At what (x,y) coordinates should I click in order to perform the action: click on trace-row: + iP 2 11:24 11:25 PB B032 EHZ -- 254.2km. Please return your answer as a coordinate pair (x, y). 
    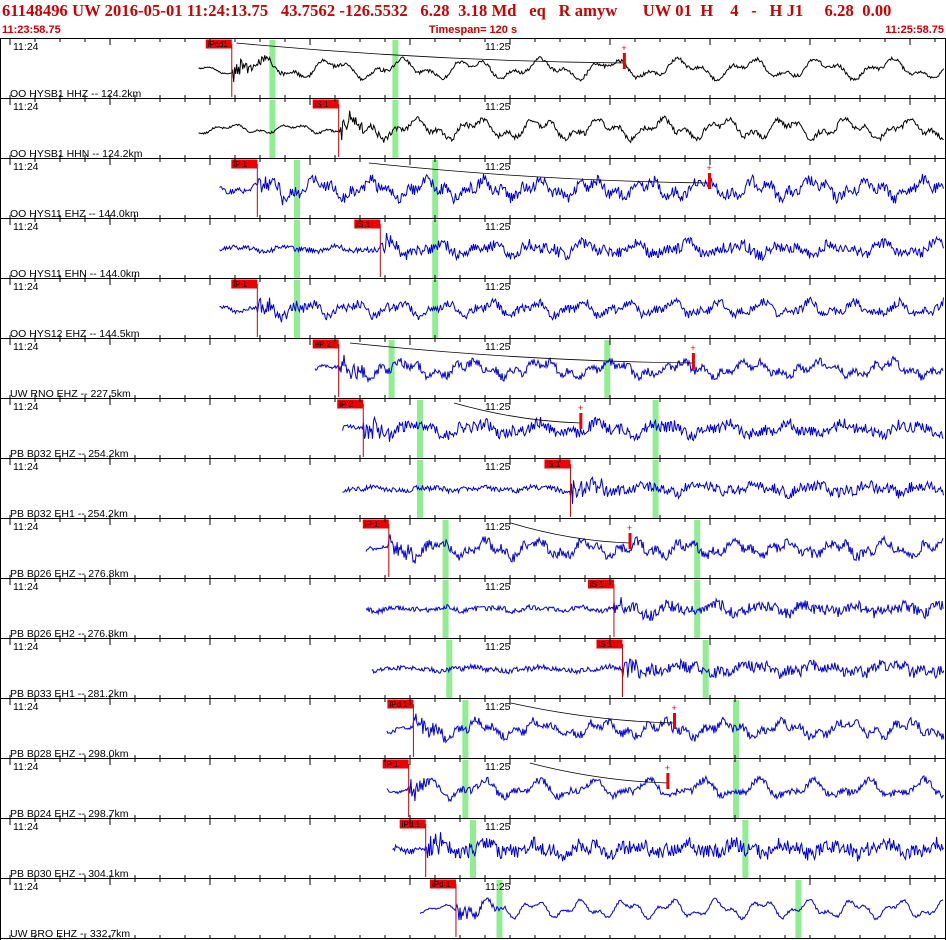
    Looking at the image, I should click on (473, 429).